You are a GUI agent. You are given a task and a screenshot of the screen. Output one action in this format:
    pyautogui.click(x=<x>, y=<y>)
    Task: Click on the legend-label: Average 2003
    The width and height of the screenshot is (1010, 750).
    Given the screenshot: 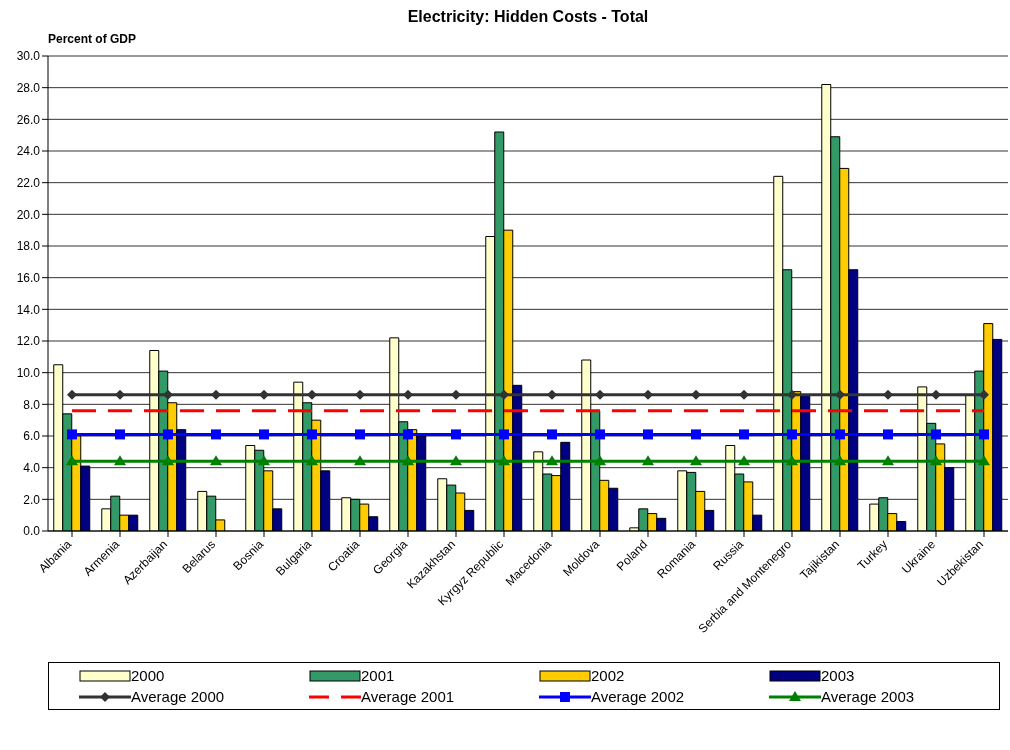 What is the action you would take?
    pyautogui.click(x=868, y=696)
    